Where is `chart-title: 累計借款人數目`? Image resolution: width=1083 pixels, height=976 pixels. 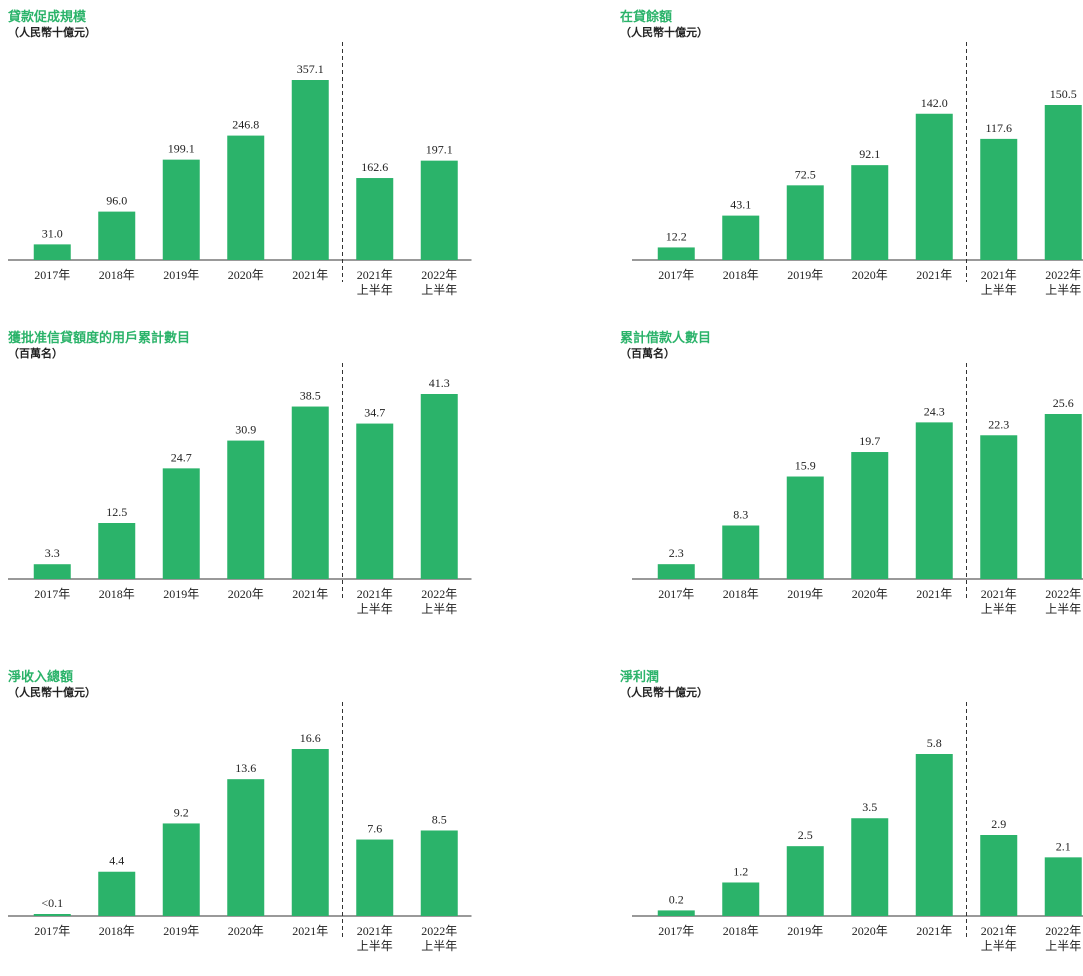
chart-title: 累計借款人數目 is located at coordinates (666, 338).